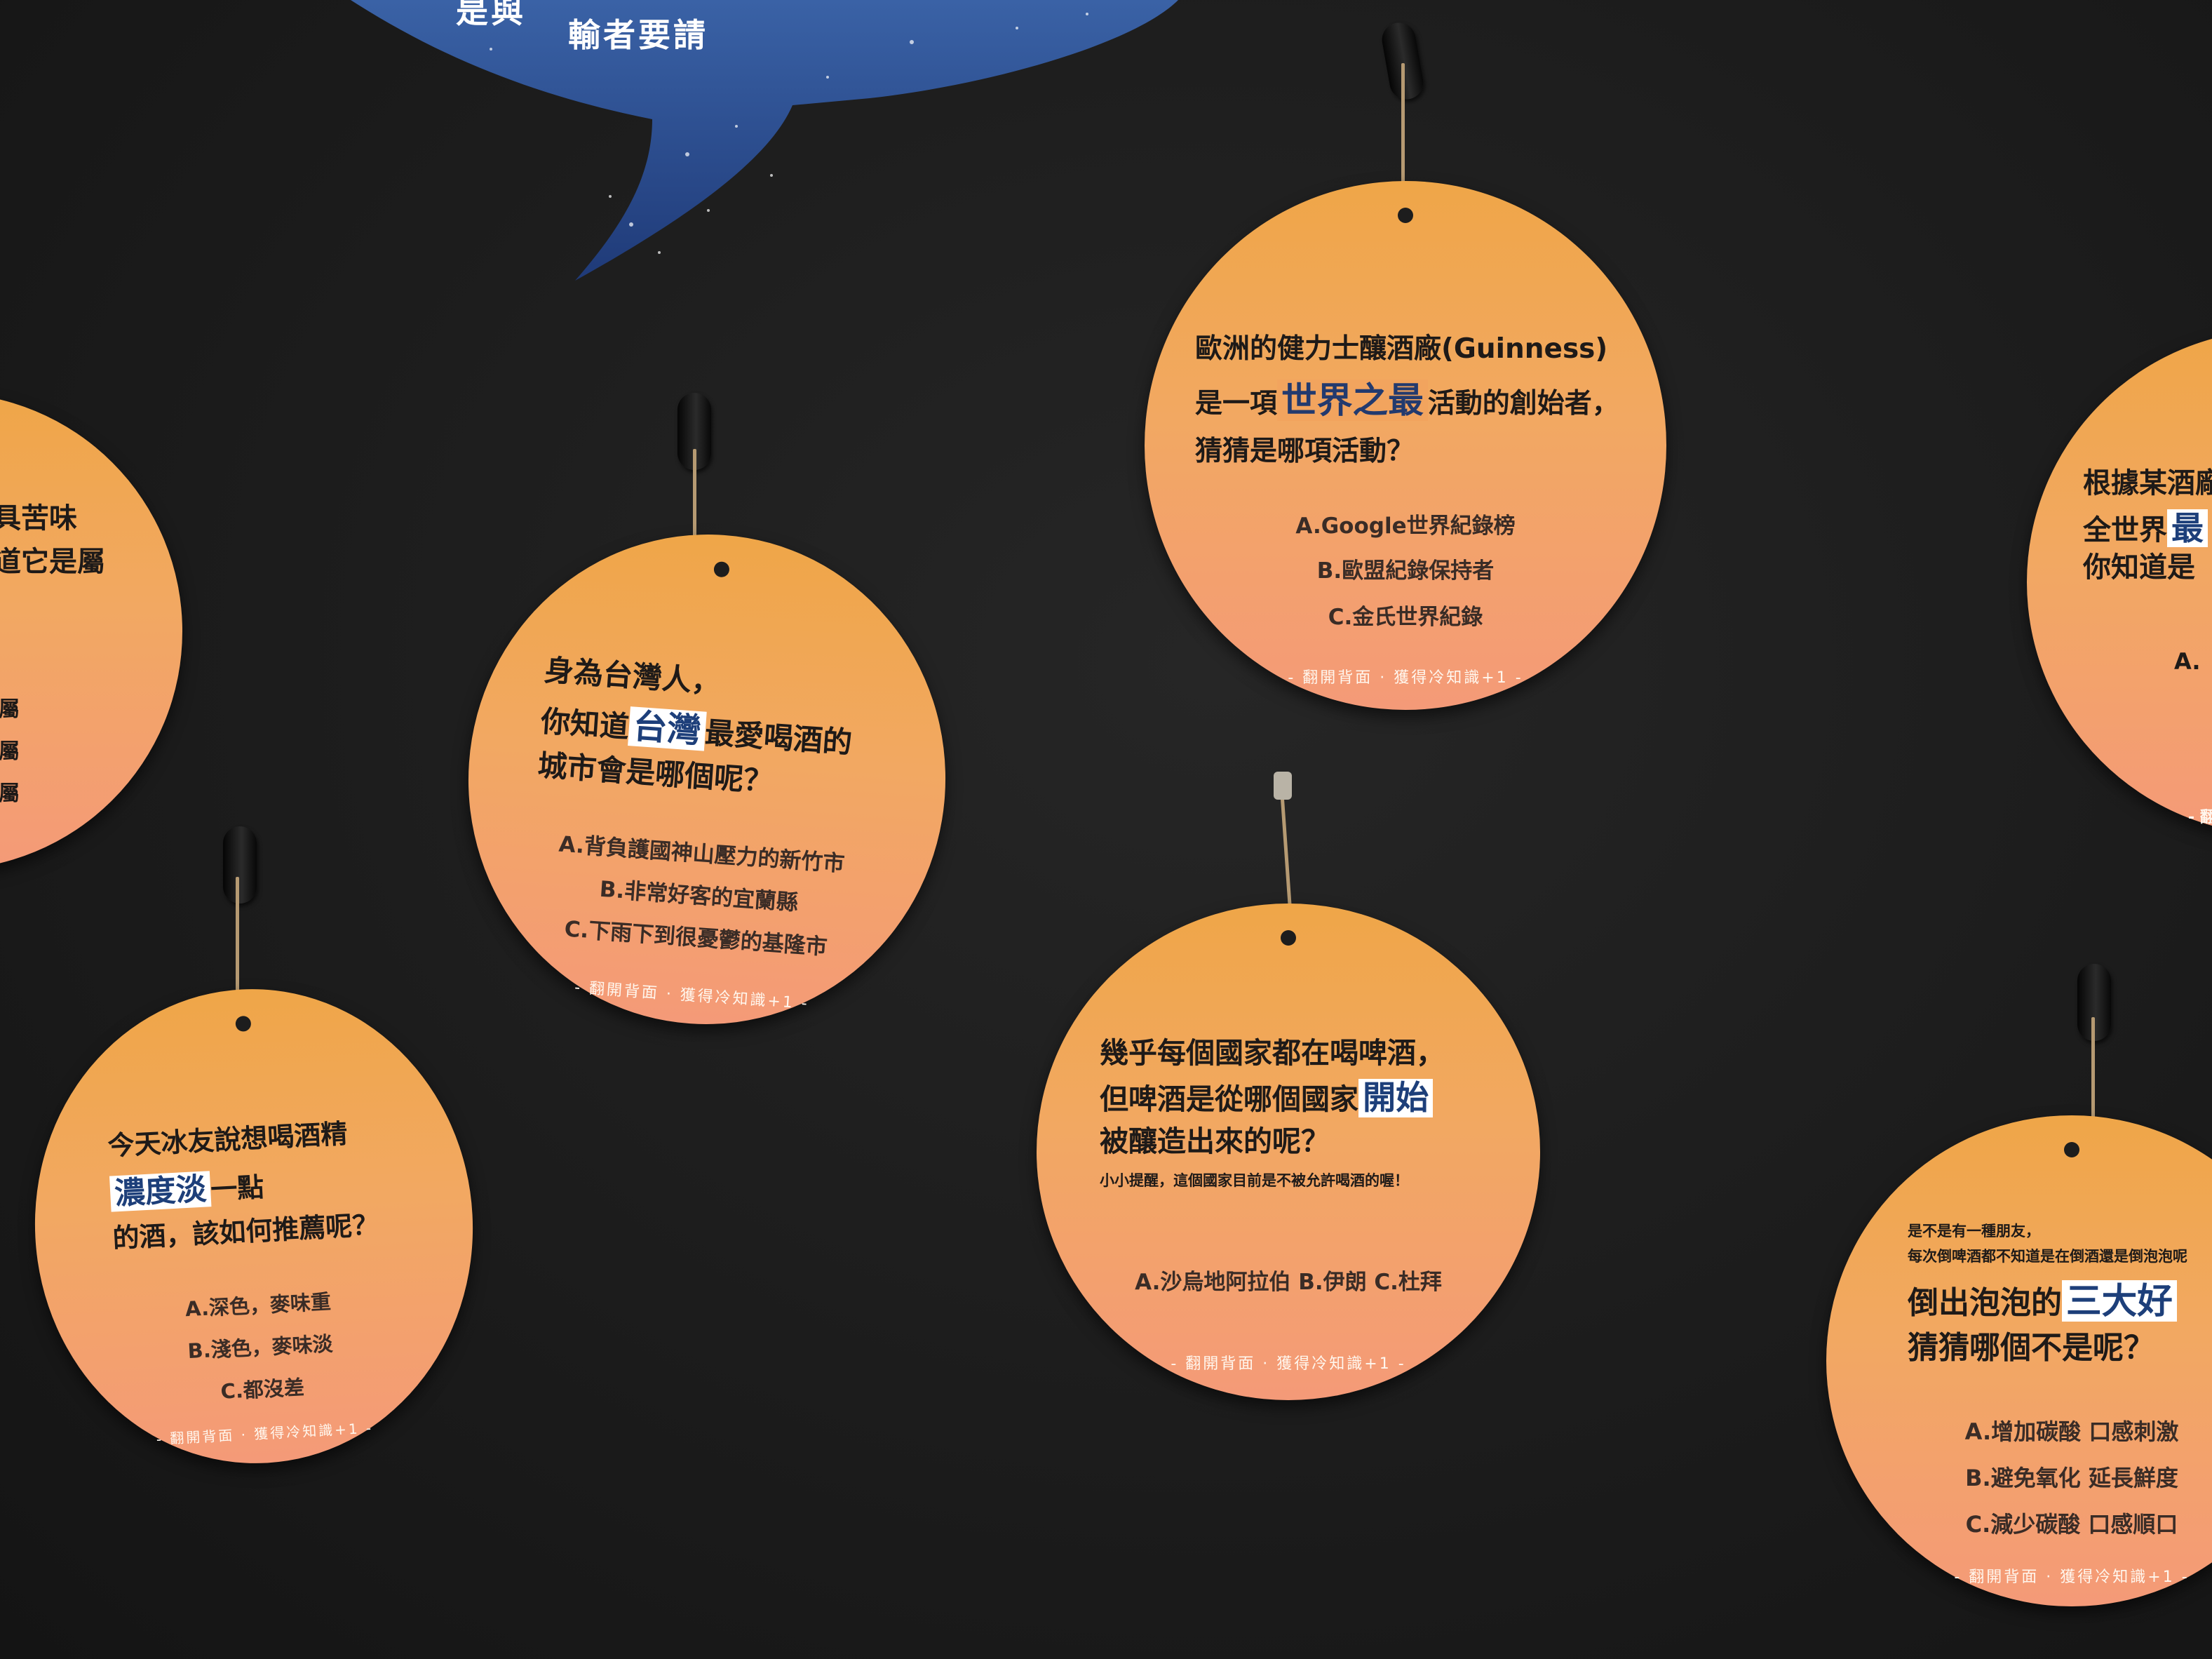 The height and width of the screenshot is (1659, 2212). What do you see at coordinates (1215, 1141) in the screenshot?
I see `question-line-3: 被釀造出來的呢？` at bounding box center [1215, 1141].